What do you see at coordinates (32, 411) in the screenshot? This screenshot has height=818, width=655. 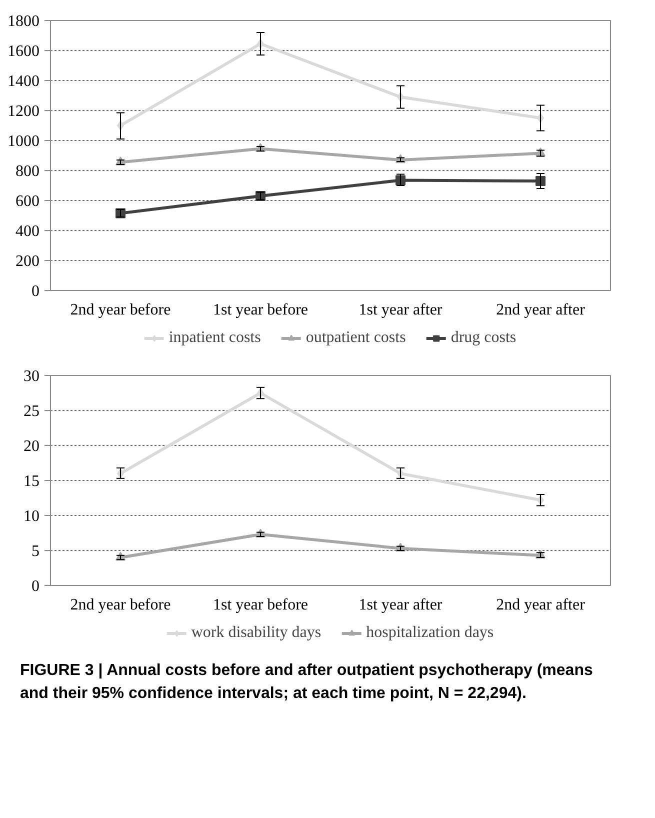 I see `y-tick-label: 25` at bounding box center [32, 411].